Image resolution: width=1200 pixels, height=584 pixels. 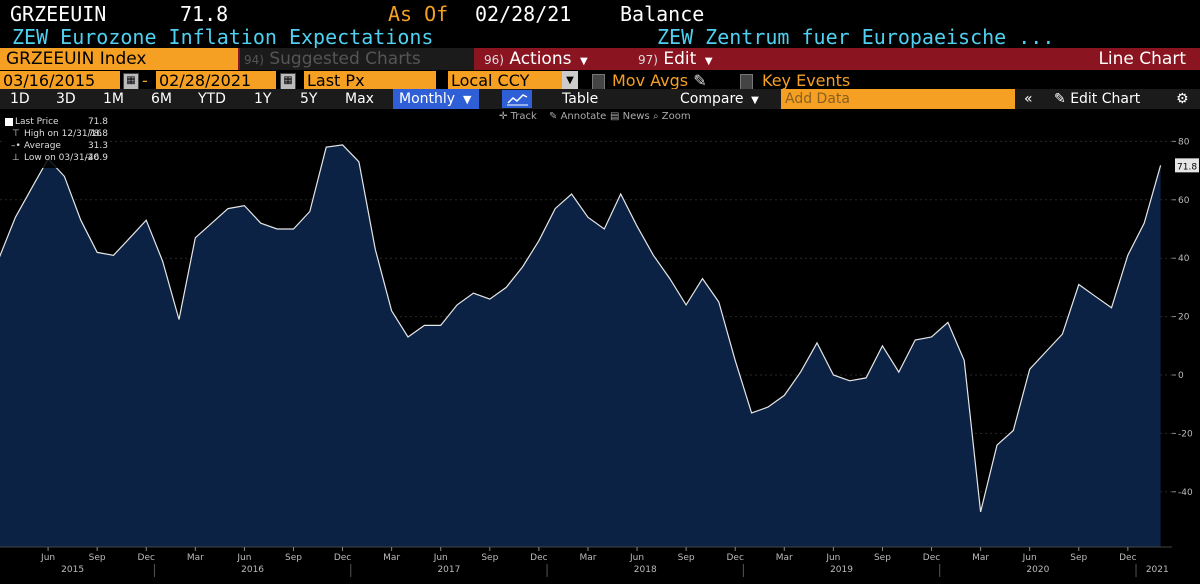 I want to click on mov-avgs-label: Mov Avgs ✎, so click(x=659, y=80).